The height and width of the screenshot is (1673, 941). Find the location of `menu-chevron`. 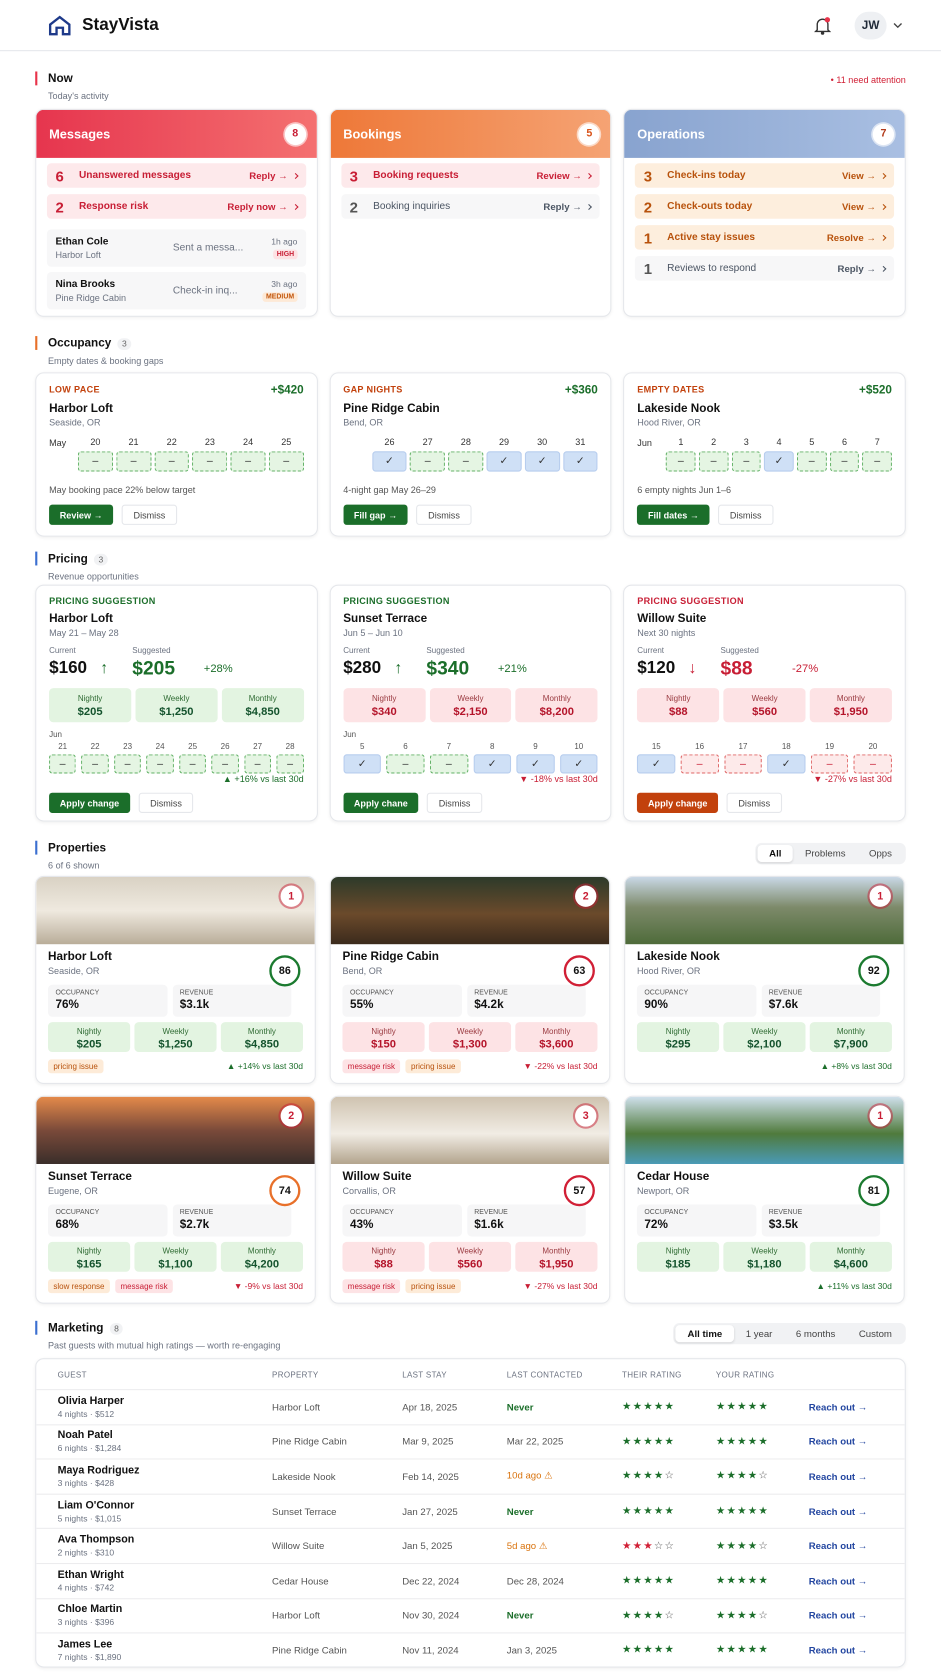

menu-chevron is located at coordinates (898, 25).